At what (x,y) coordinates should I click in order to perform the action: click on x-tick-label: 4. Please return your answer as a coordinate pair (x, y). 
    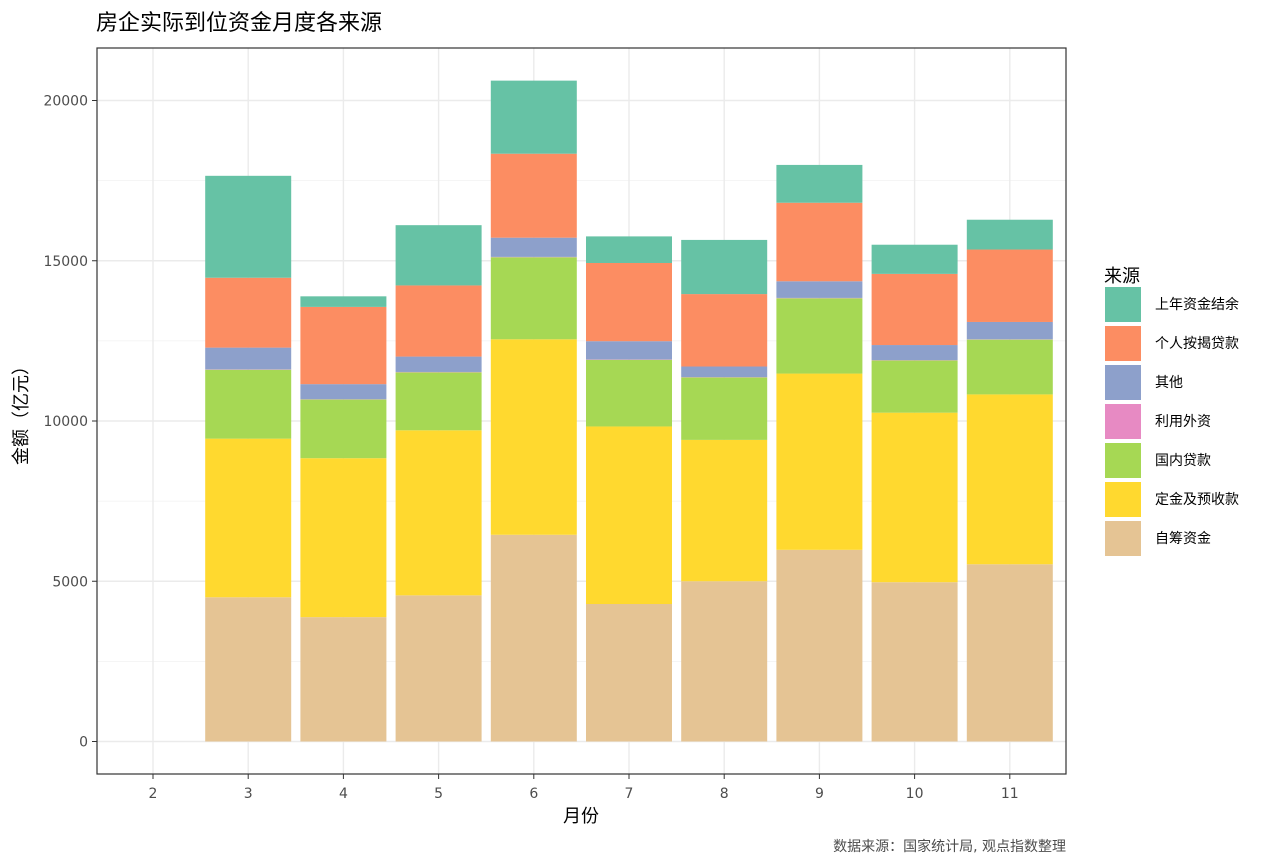
    Looking at the image, I should click on (343, 794).